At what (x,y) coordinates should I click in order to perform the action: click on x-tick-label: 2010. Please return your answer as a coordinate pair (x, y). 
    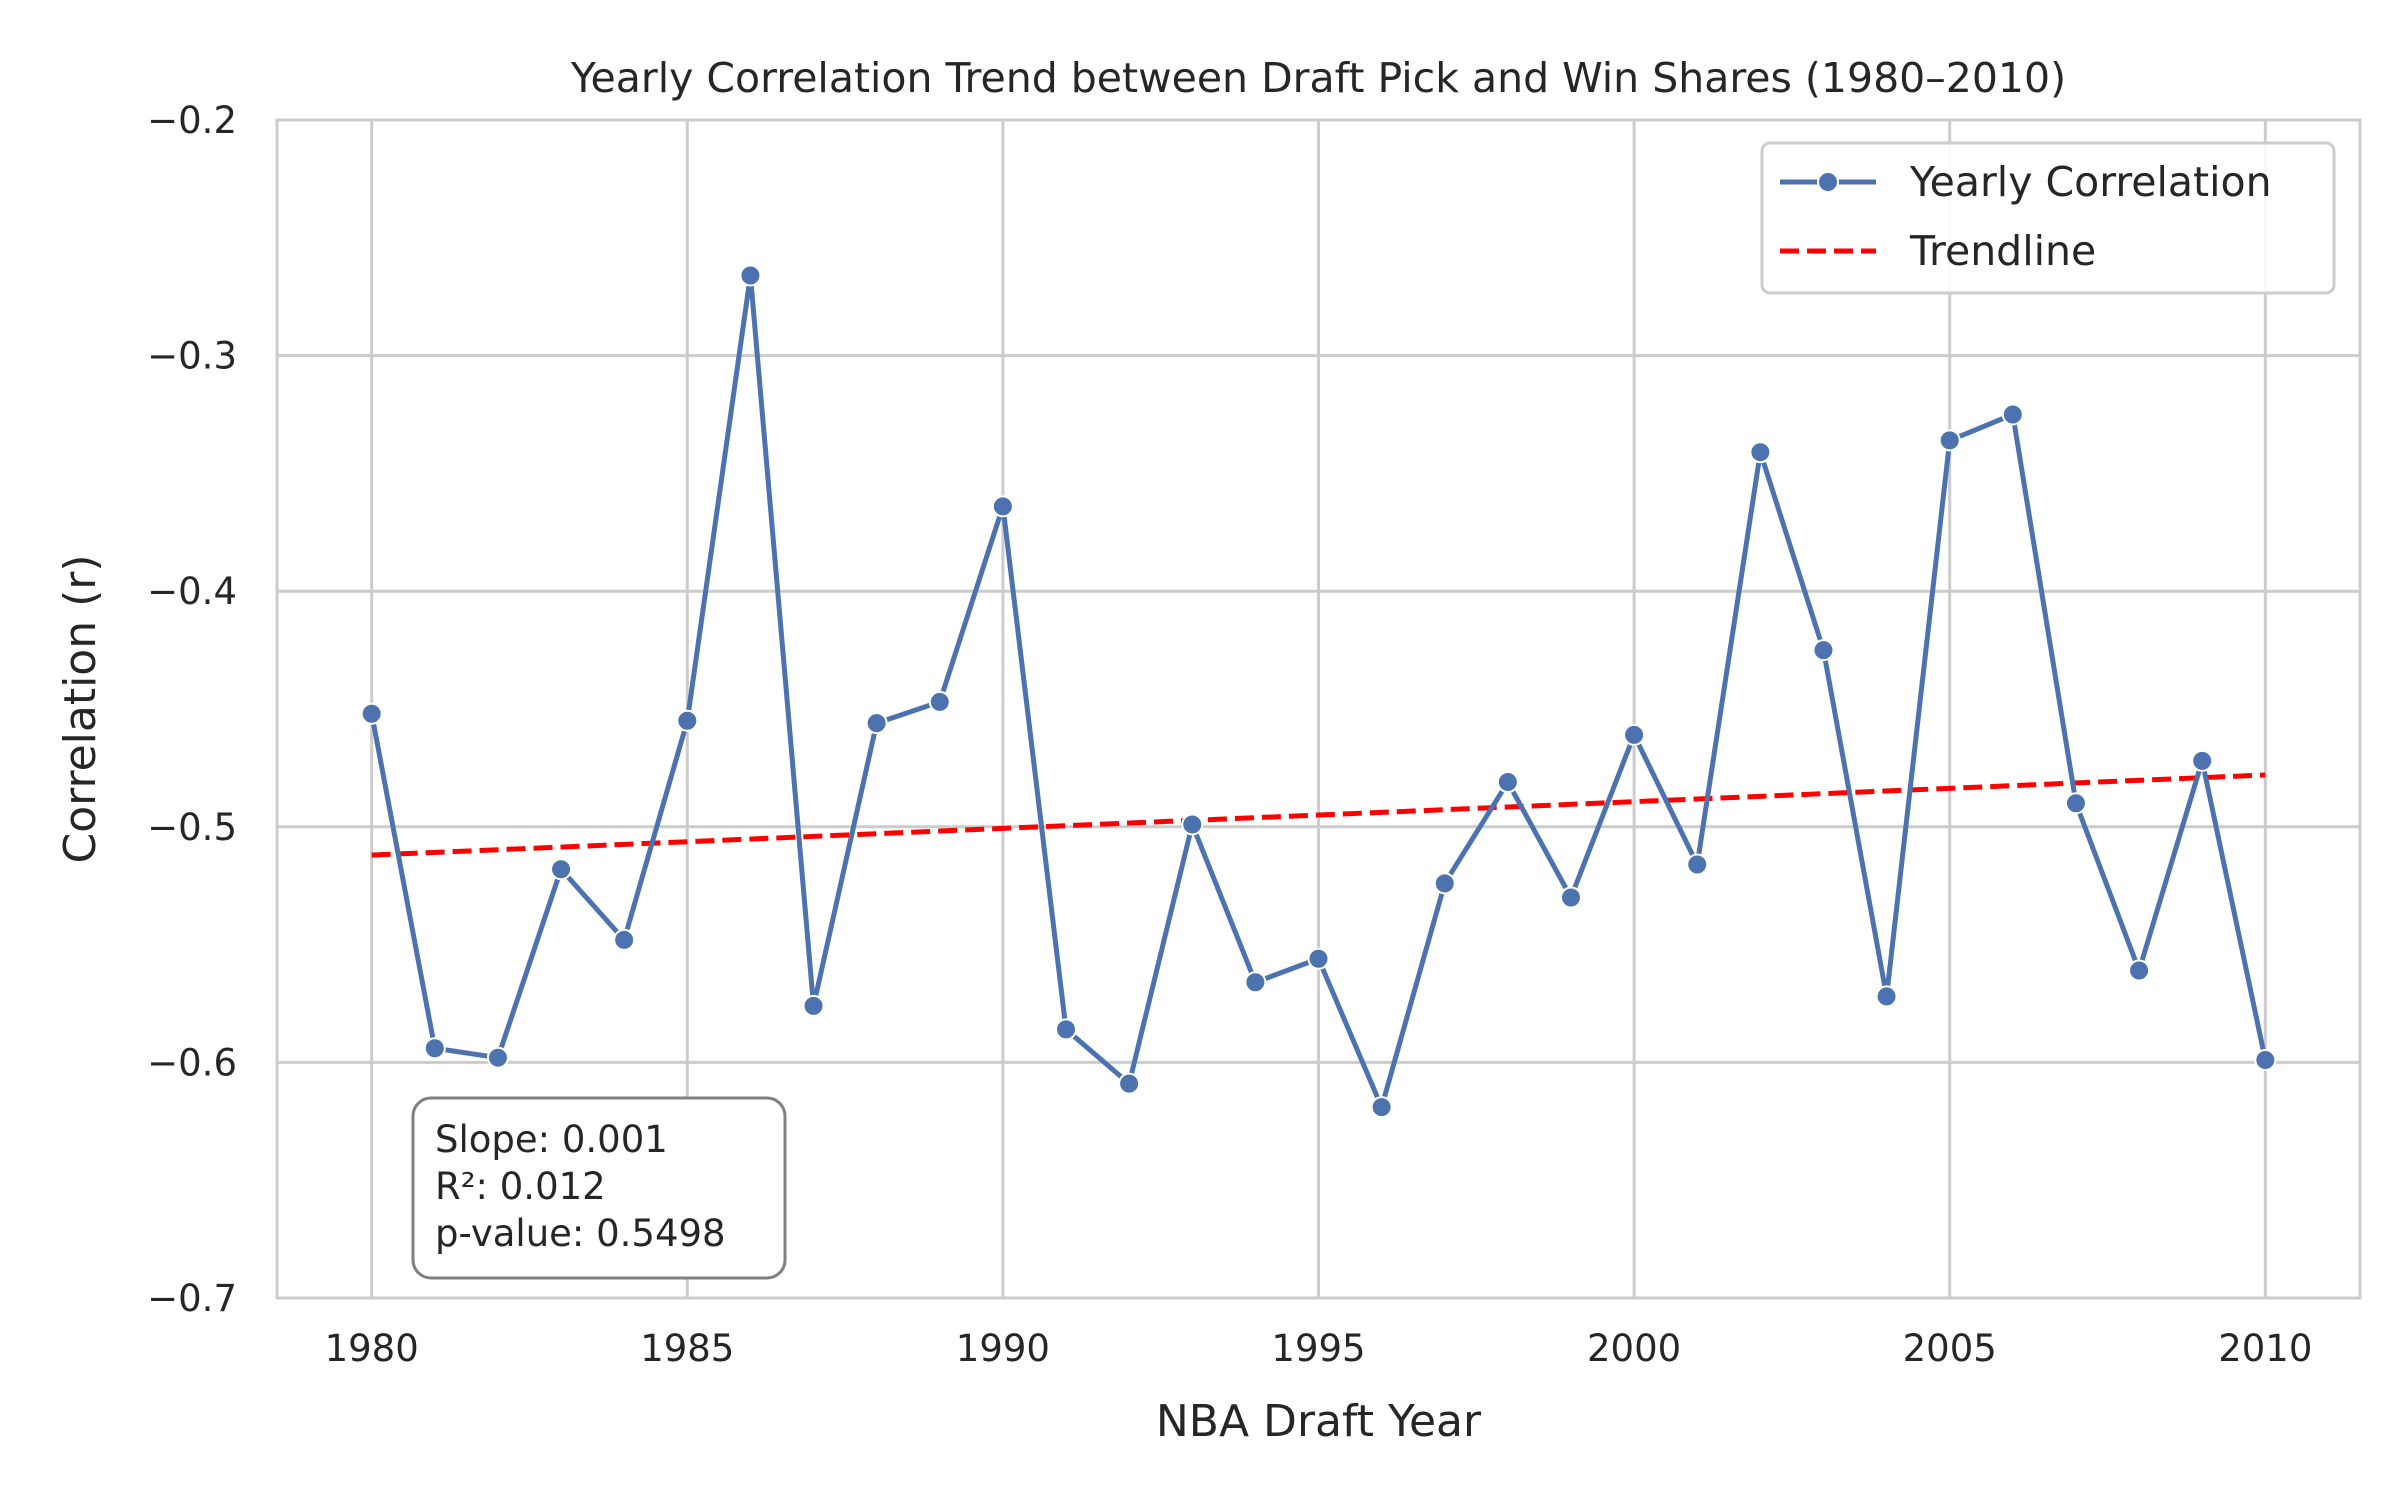
    Looking at the image, I should click on (2265, 1348).